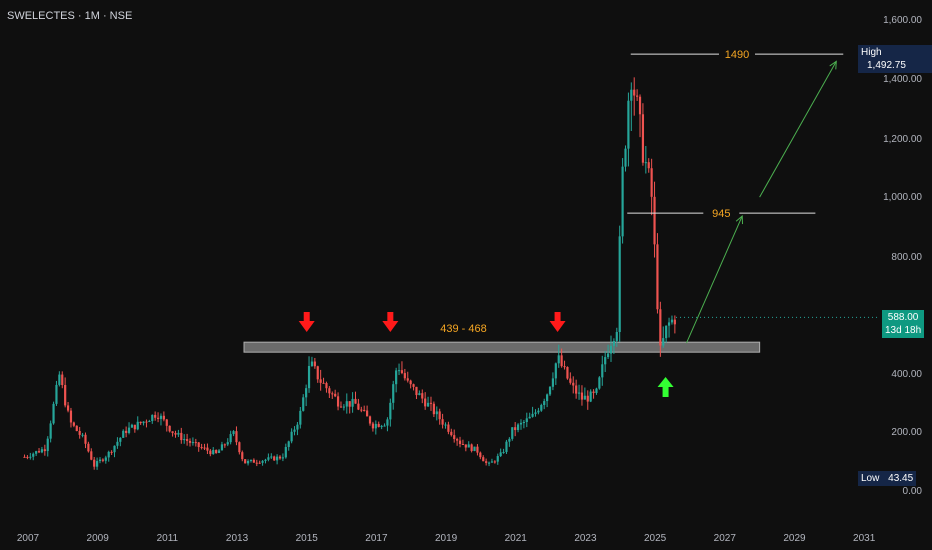 The width and height of the screenshot is (932, 550). What do you see at coordinates (585, 538) in the screenshot?
I see `x-tick-label: 2023` at bounding box center [585, 538].